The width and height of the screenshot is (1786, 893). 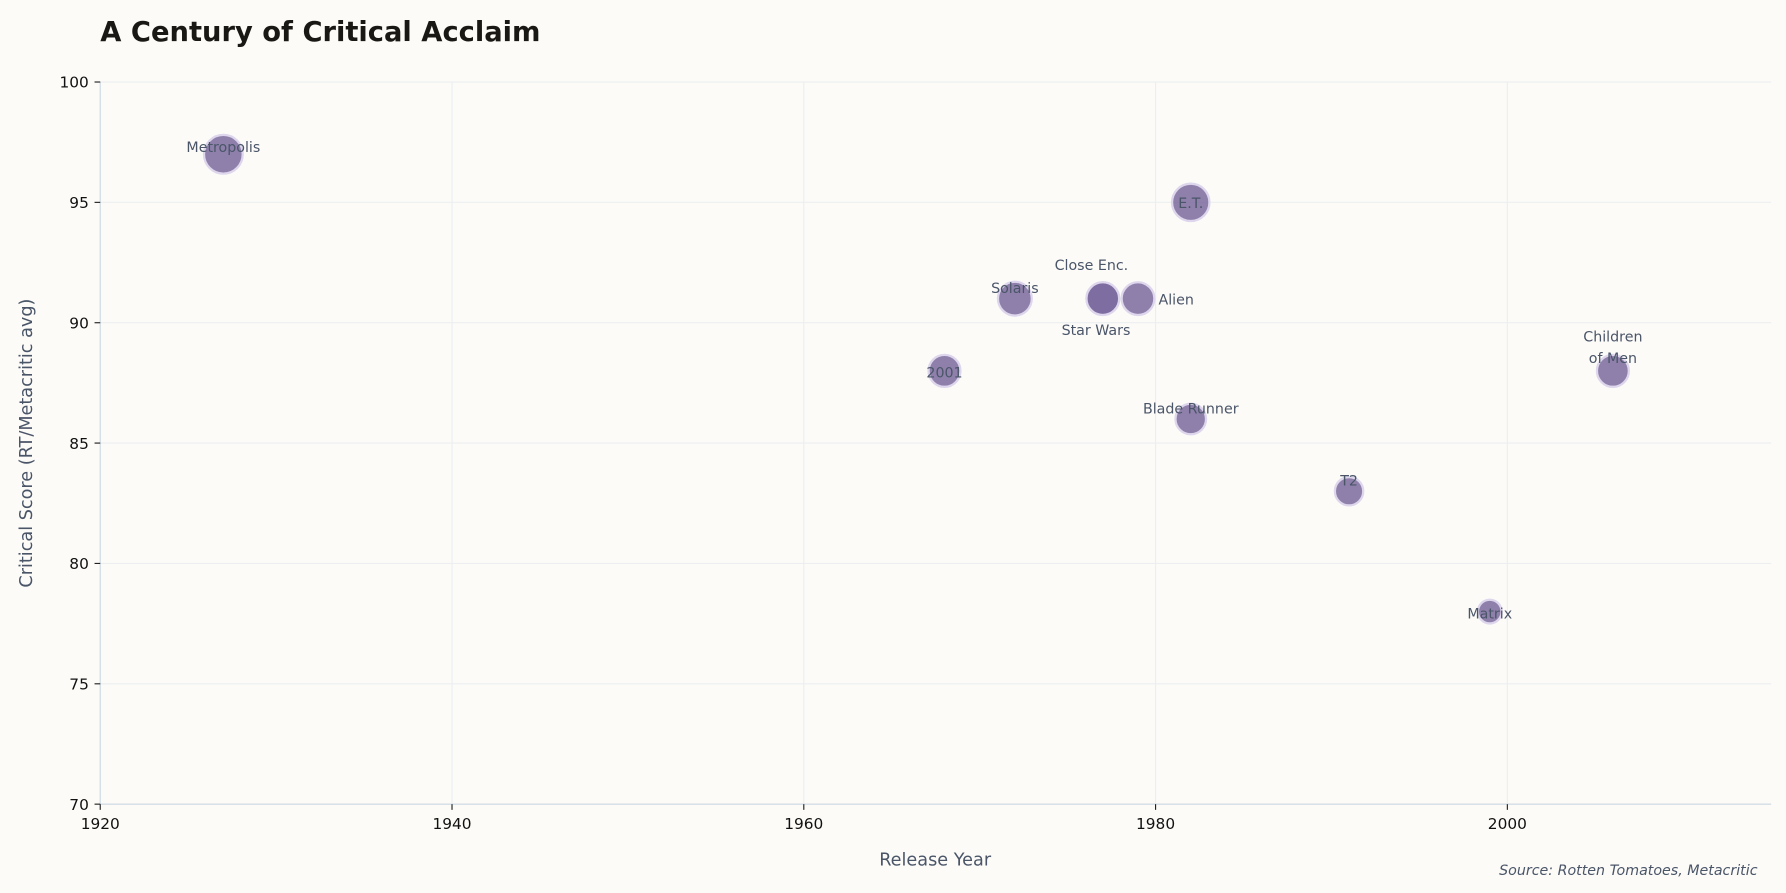 I want to click on y-axis-label: Critical Score (RT/Metacritic avg), so click(x=27, y=443).